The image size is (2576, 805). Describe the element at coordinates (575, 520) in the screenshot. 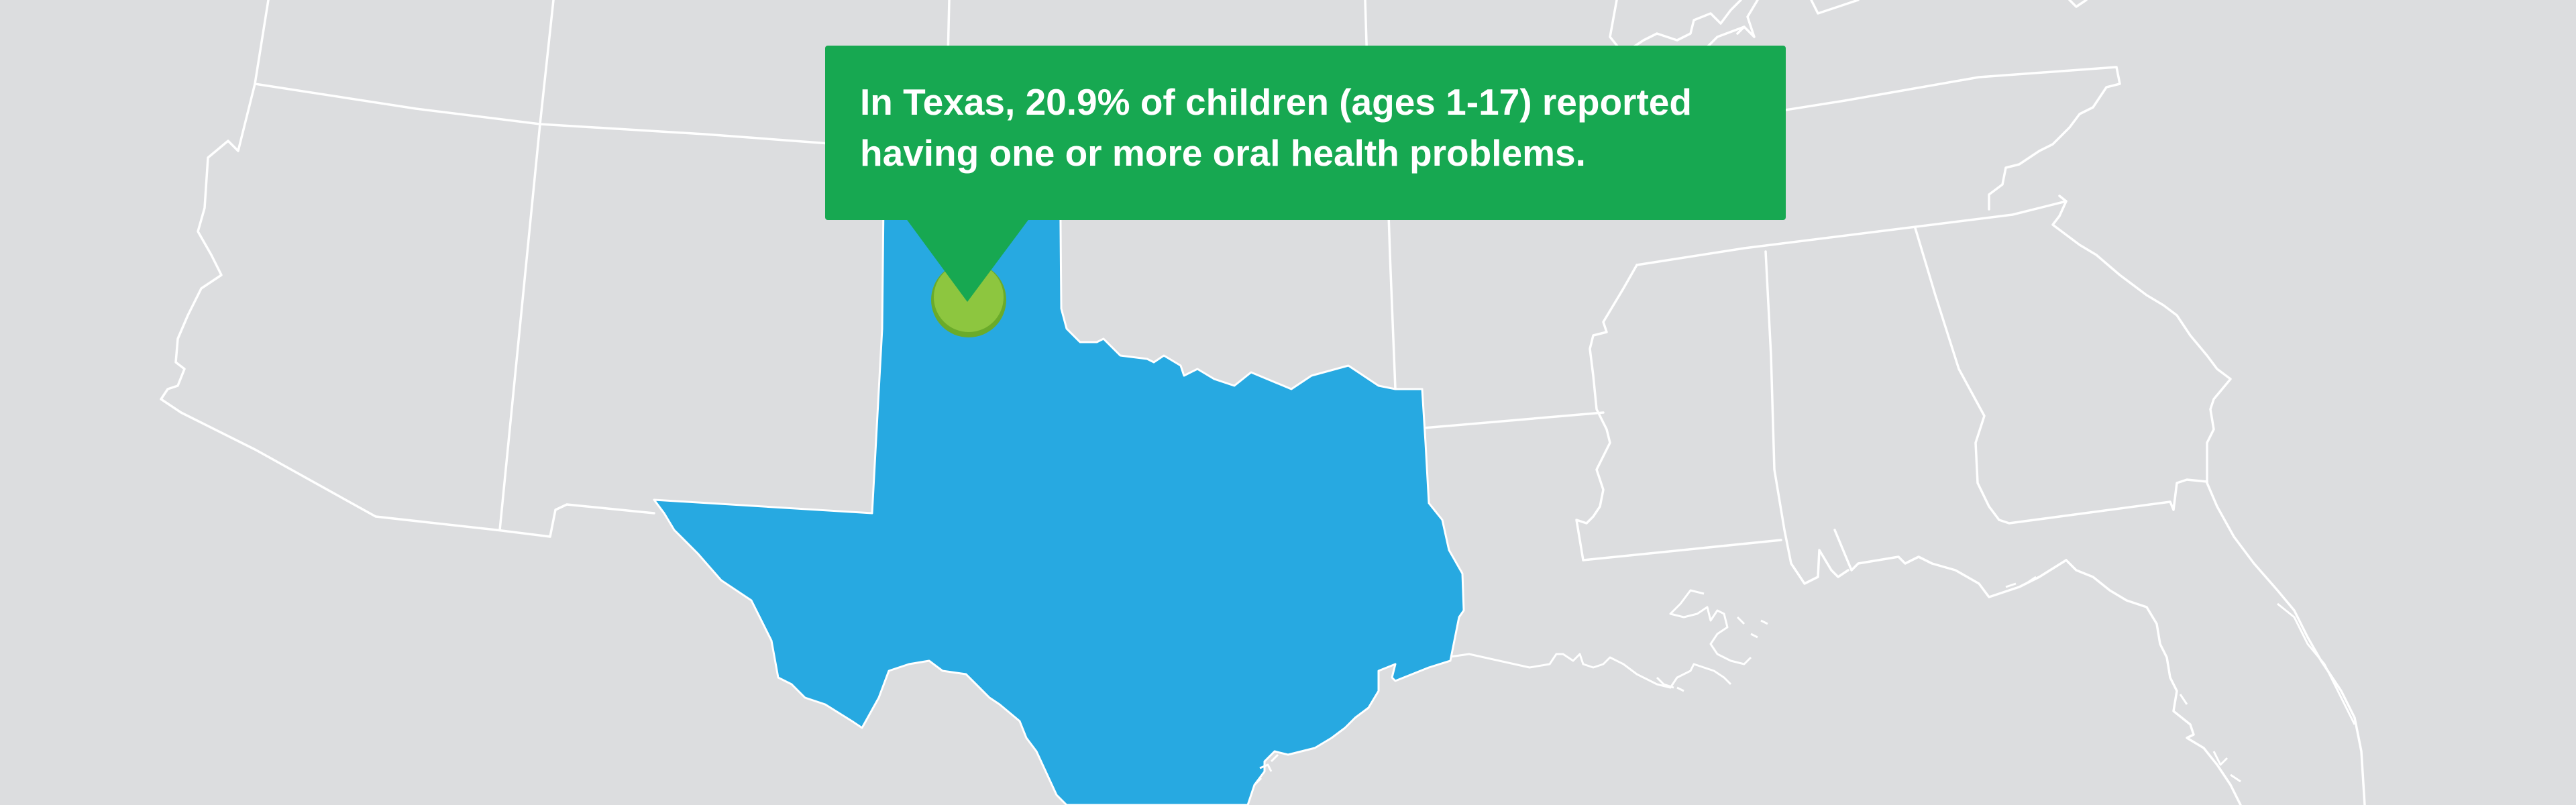

I see `border-nm-south` at that location.